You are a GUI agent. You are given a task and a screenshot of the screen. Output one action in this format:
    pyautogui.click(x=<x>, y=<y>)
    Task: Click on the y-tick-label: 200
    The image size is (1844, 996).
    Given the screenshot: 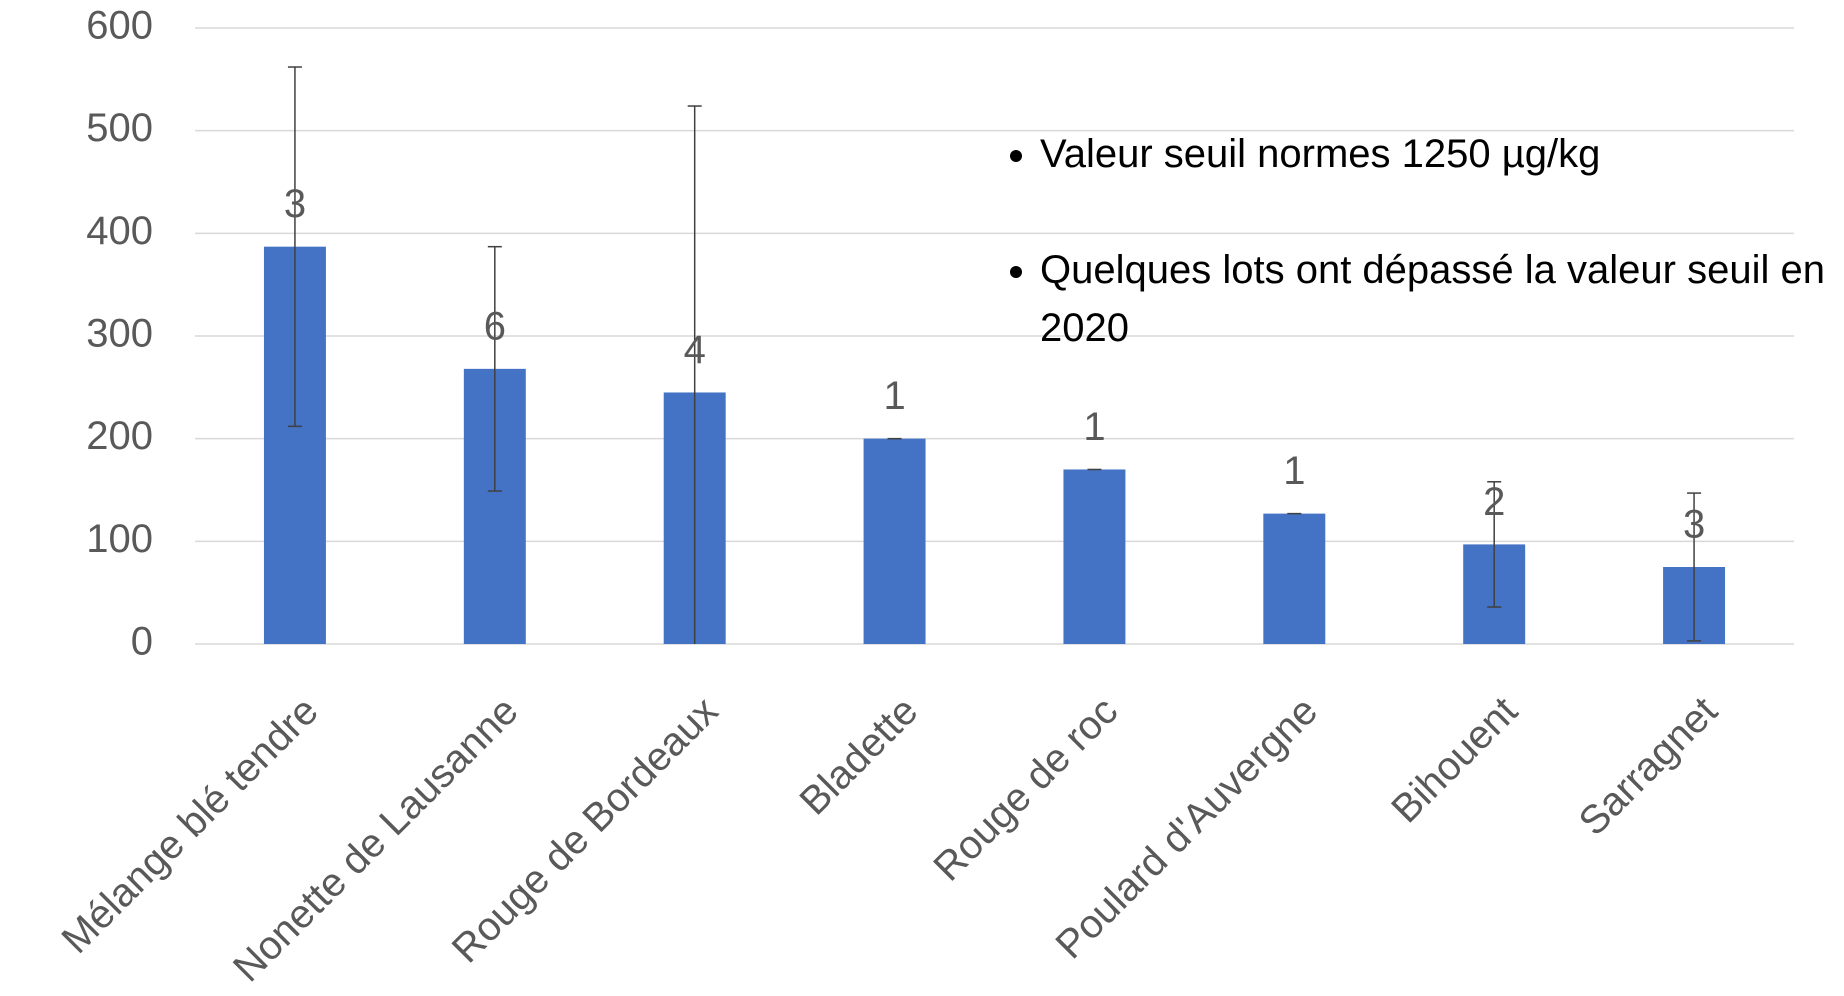 What is the action you would take?
    pyautogui.click(x=119, y=436)
    